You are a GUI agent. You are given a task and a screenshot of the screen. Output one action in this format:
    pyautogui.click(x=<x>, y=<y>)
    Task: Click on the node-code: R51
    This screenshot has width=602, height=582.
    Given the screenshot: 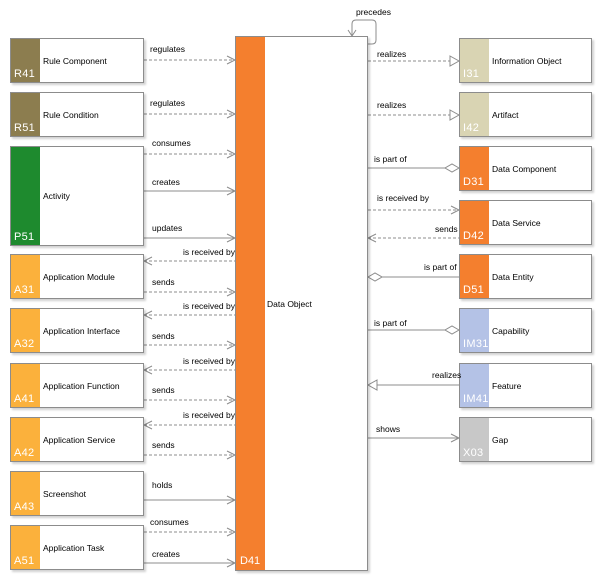 What is the action you would take?
    pyautogui.click(x=25, y=128)
    